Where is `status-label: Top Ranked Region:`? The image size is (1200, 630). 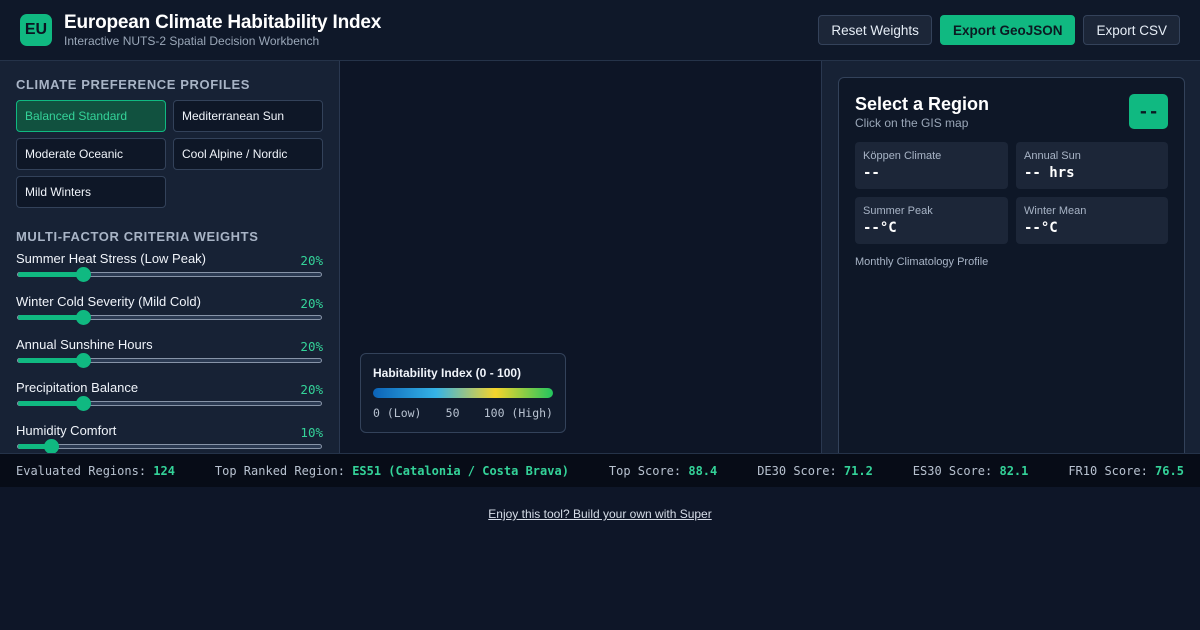 status-label: Top Ranked Region: is located at coordinates (279, 470).